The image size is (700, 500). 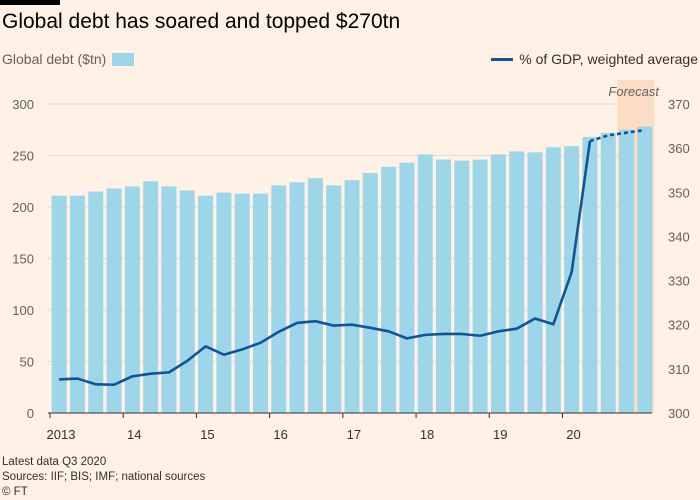 What do you see at coordinates (608, 59) in the screenshot?
I see `legend-line-label: % of GDP, weighted average` at bounding box center [608, 59].